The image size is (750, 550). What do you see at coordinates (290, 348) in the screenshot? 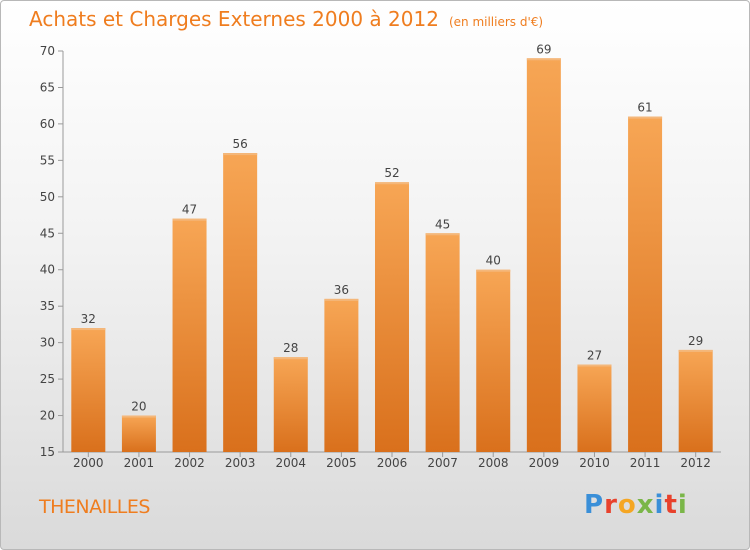
I see `value-label: 28` at bounding box center [290, 348].